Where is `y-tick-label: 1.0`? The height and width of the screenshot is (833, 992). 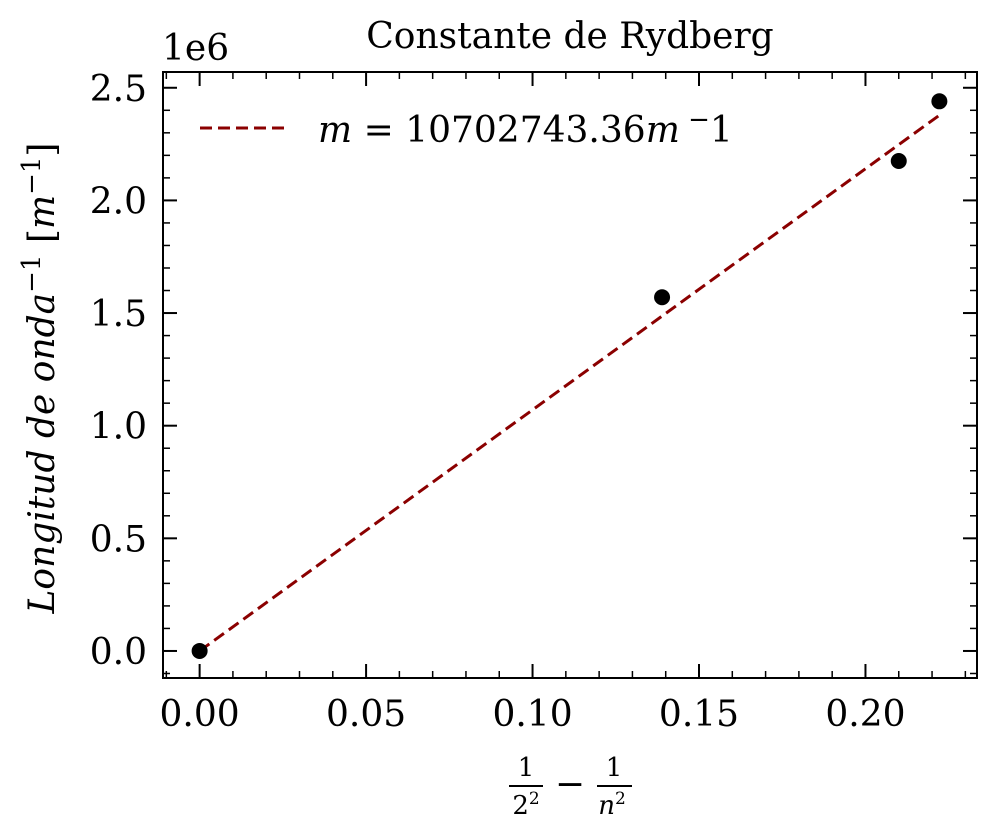 y-tick-label: 1.0 is located at coordinates (118, 427).